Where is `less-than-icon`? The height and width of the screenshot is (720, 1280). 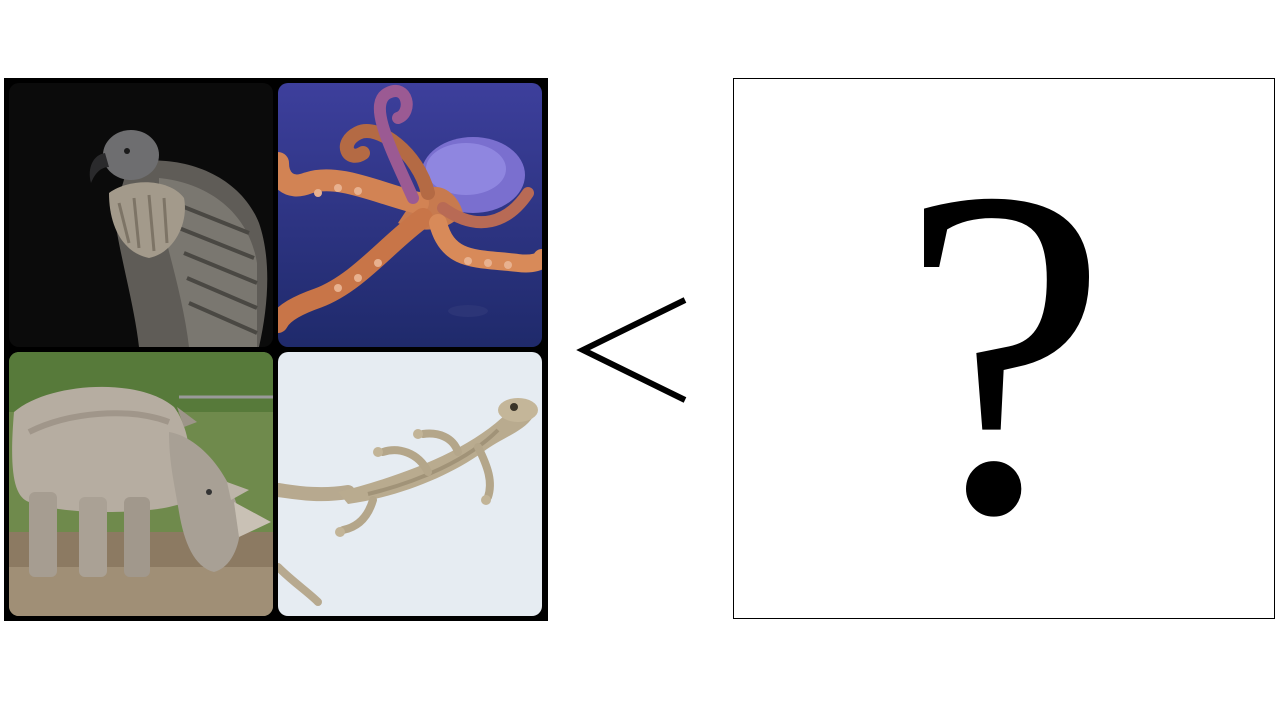
less-than-icon is located at coordinates (631, 350).